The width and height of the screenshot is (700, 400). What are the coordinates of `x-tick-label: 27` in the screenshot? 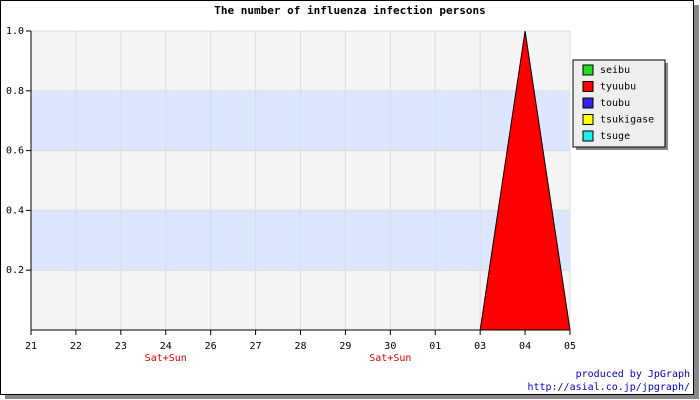 It's located at (256, 346).